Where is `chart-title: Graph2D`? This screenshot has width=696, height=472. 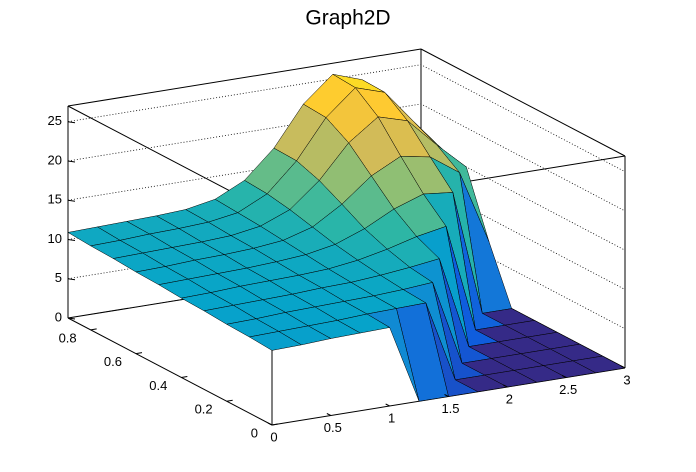 chart-title: Graph2D is located at coordinates (347, 18).